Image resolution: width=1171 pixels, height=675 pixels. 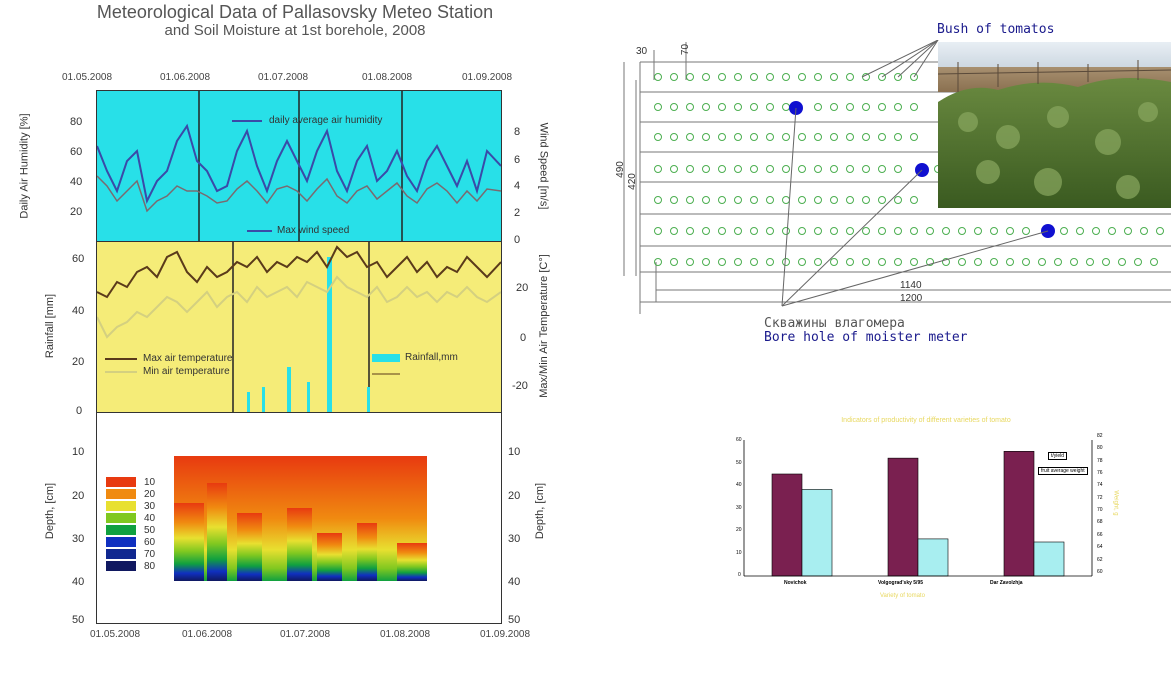 I want to click on bar-left-tick-20: 20, so click(x=739, y=530).